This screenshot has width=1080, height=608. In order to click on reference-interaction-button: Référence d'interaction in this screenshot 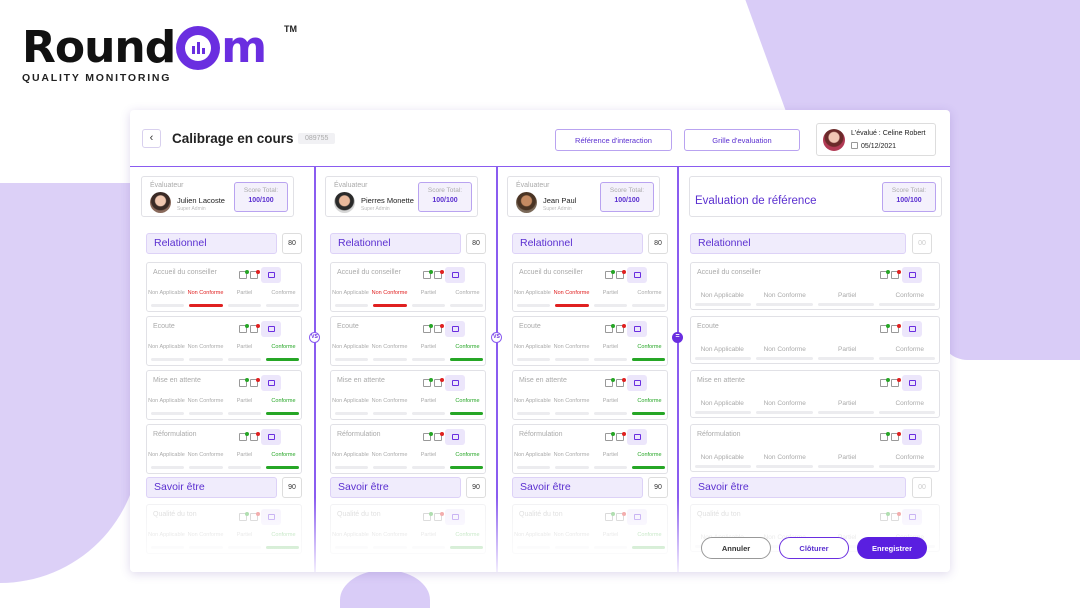, I will do `click(613, 140)`.